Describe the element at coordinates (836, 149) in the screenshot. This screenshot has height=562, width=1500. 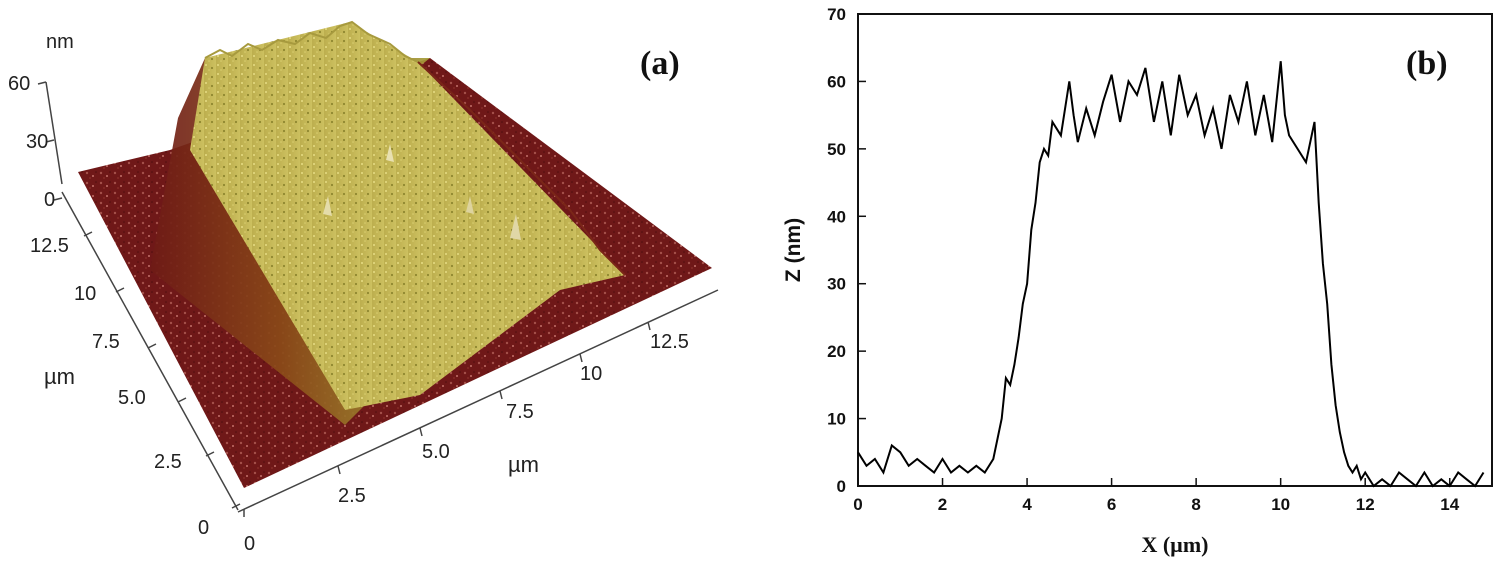
I see `y-tick-label: 50` at that location.